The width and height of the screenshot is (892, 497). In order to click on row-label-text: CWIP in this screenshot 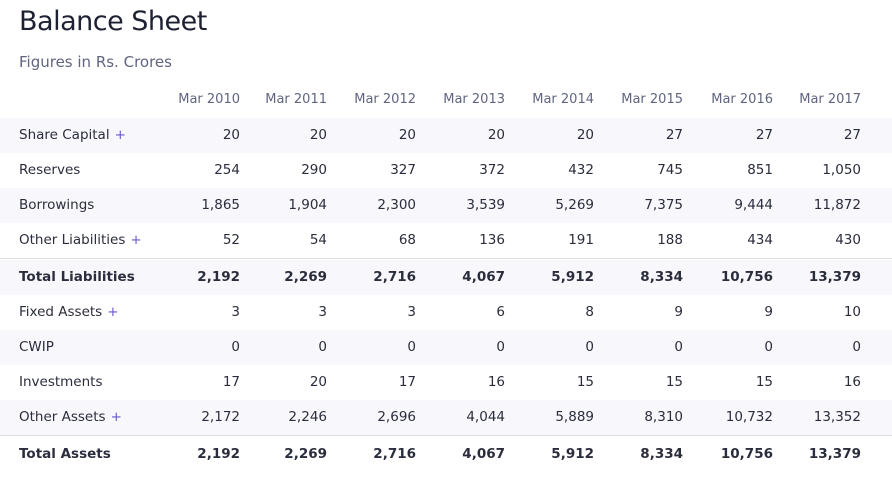, I will do `click(36, 347)`.